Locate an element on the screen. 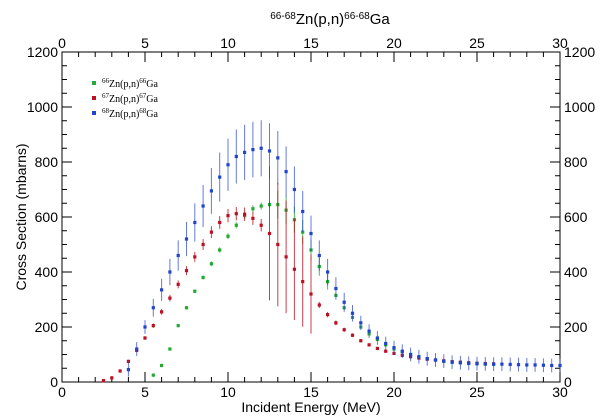  right-tick-label: 1200 is located at coordinates (579, 52).